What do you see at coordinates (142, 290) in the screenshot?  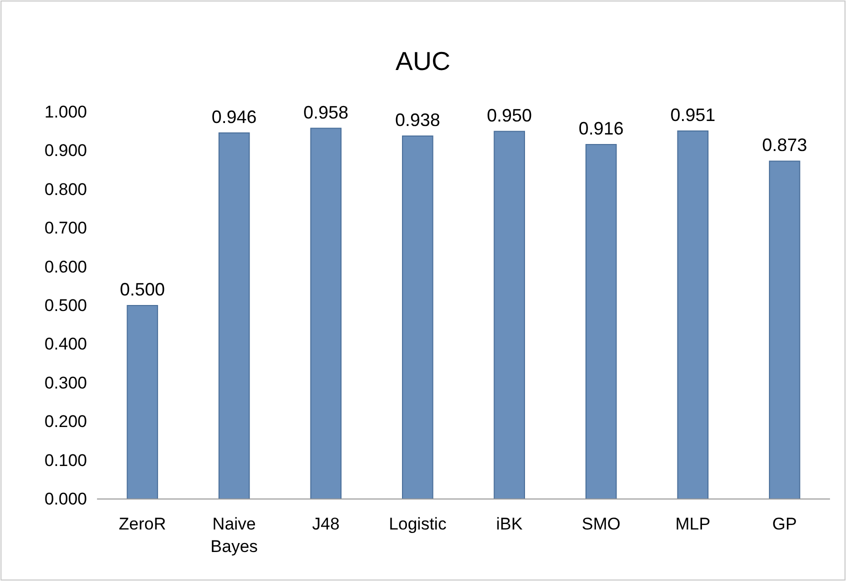 I see `data-label: 0.500` at bounding box center [142, 290].